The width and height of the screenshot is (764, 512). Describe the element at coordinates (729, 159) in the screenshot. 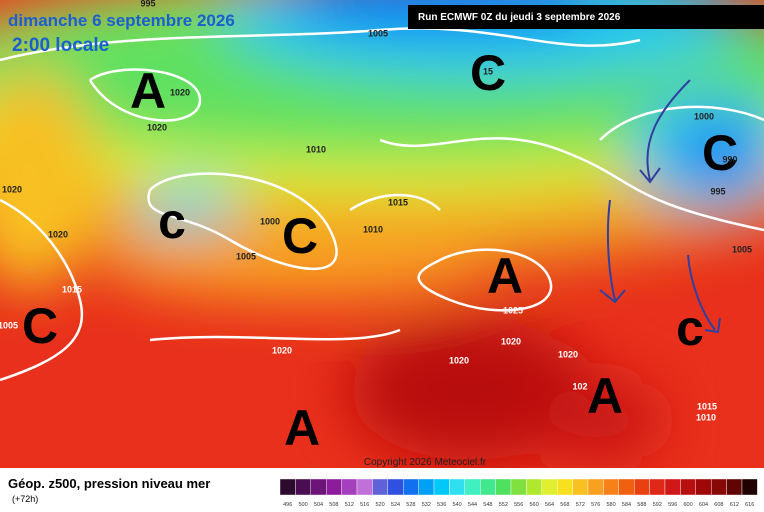

I see `isobar-label: 990` at that location.